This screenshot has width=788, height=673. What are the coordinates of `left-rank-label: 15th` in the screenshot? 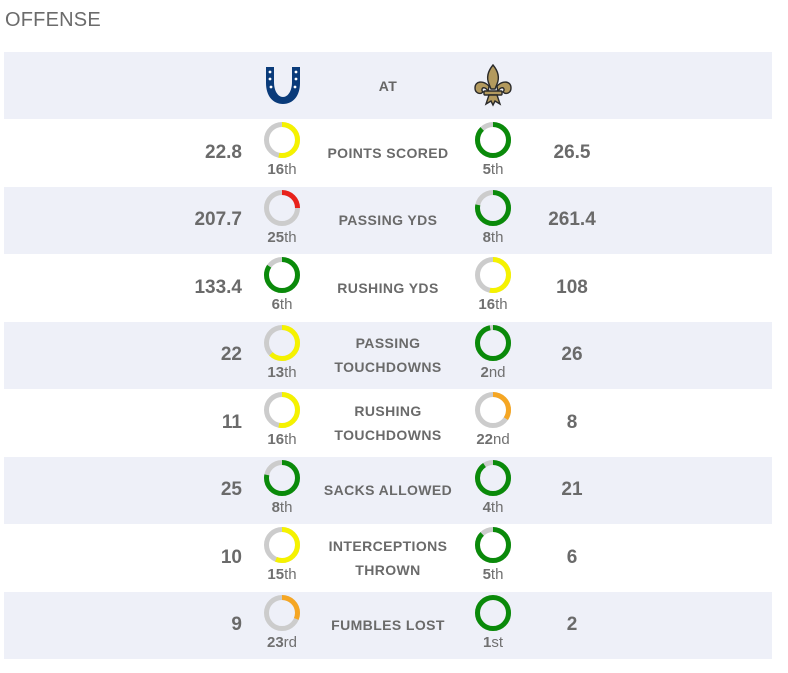 It's located at (282, 574).